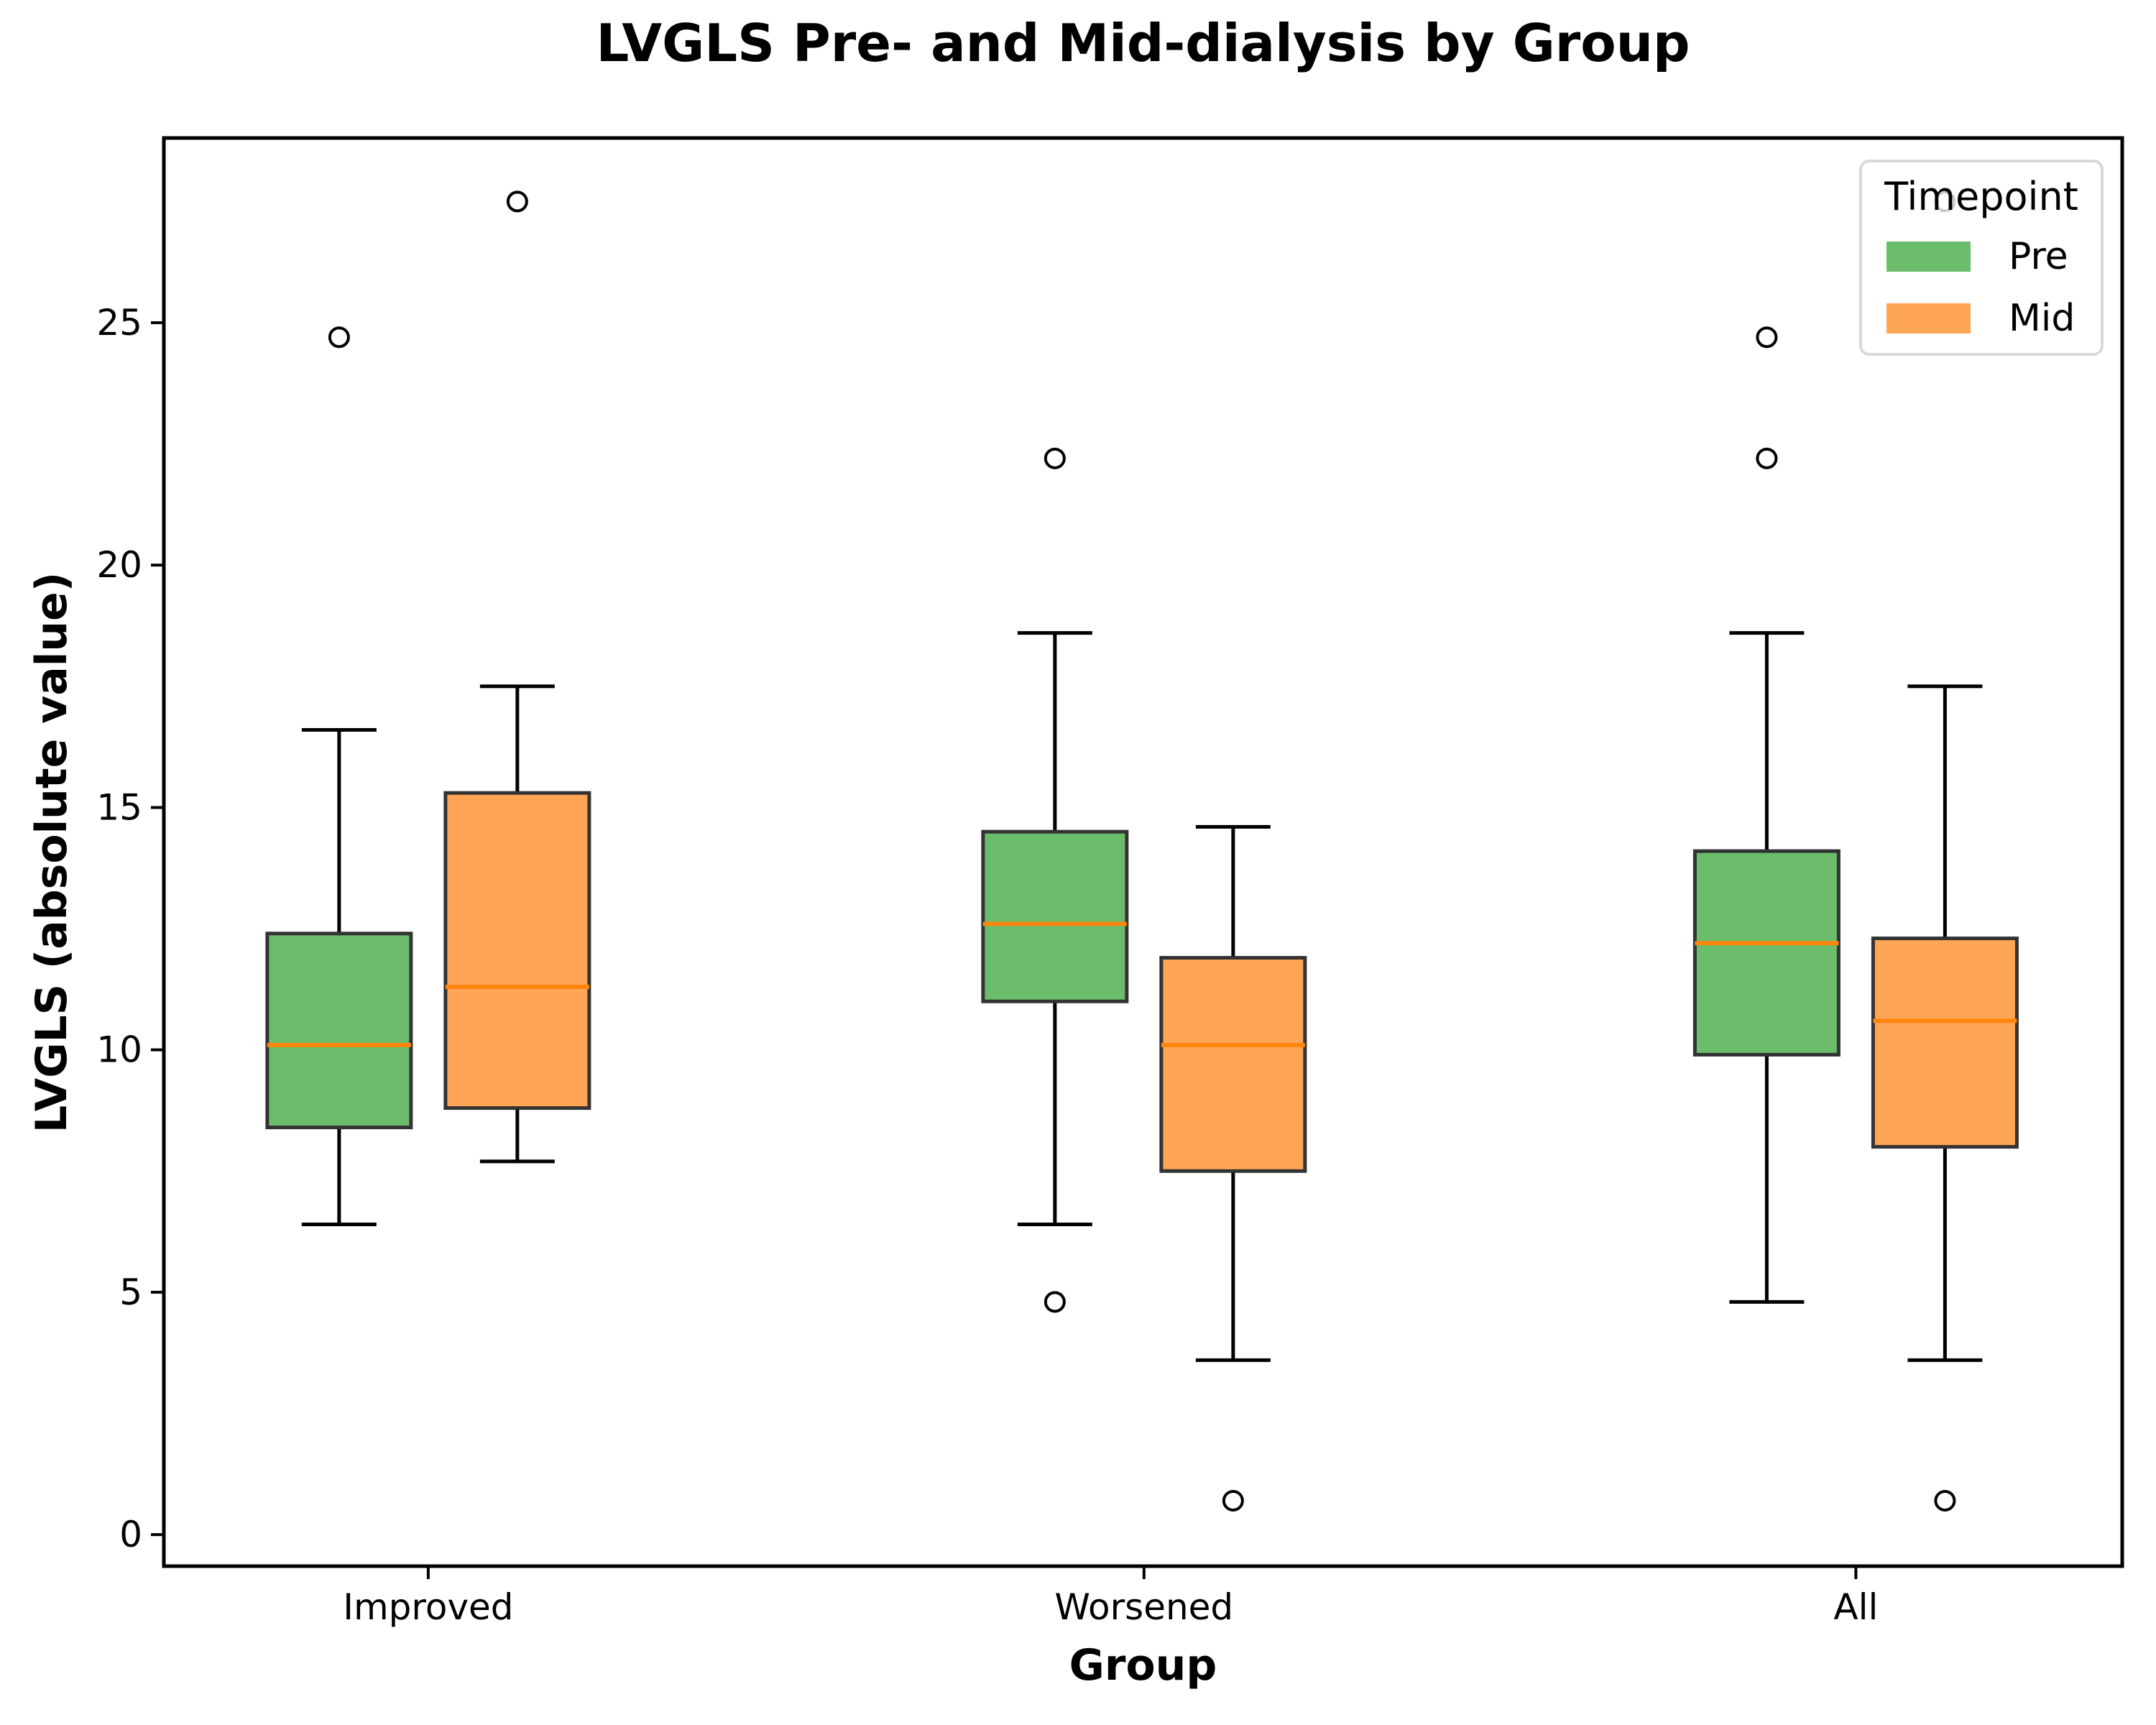 Image resolution: width=2156 pixels, height=1725 pixels. What do you see at coordinates (119, 565) in the screenshot?
I see `y-tick-label-20: 20` at bounding box center [119, 565].